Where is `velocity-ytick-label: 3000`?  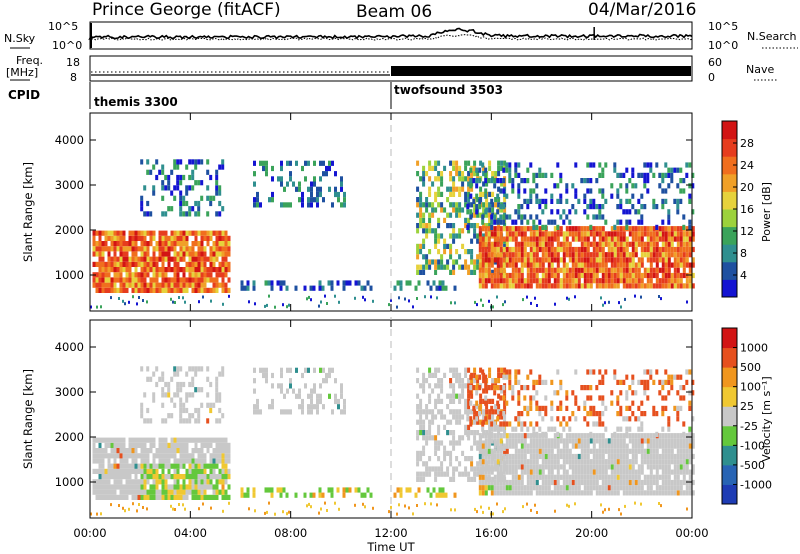
velocity-ytick-label: 3000 is located at coordinates (69, 392).